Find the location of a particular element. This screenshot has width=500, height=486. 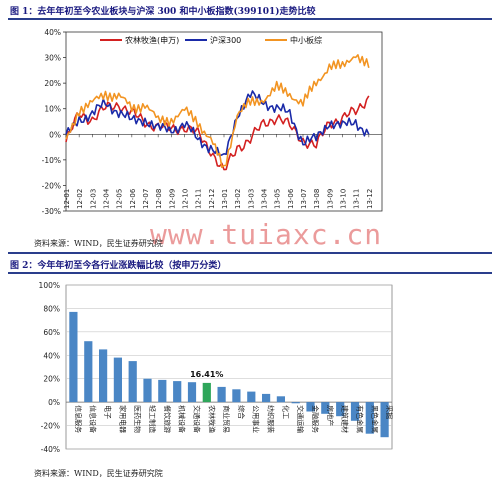

x-tick-label: 13-07 is located at coordinates (304, 199).